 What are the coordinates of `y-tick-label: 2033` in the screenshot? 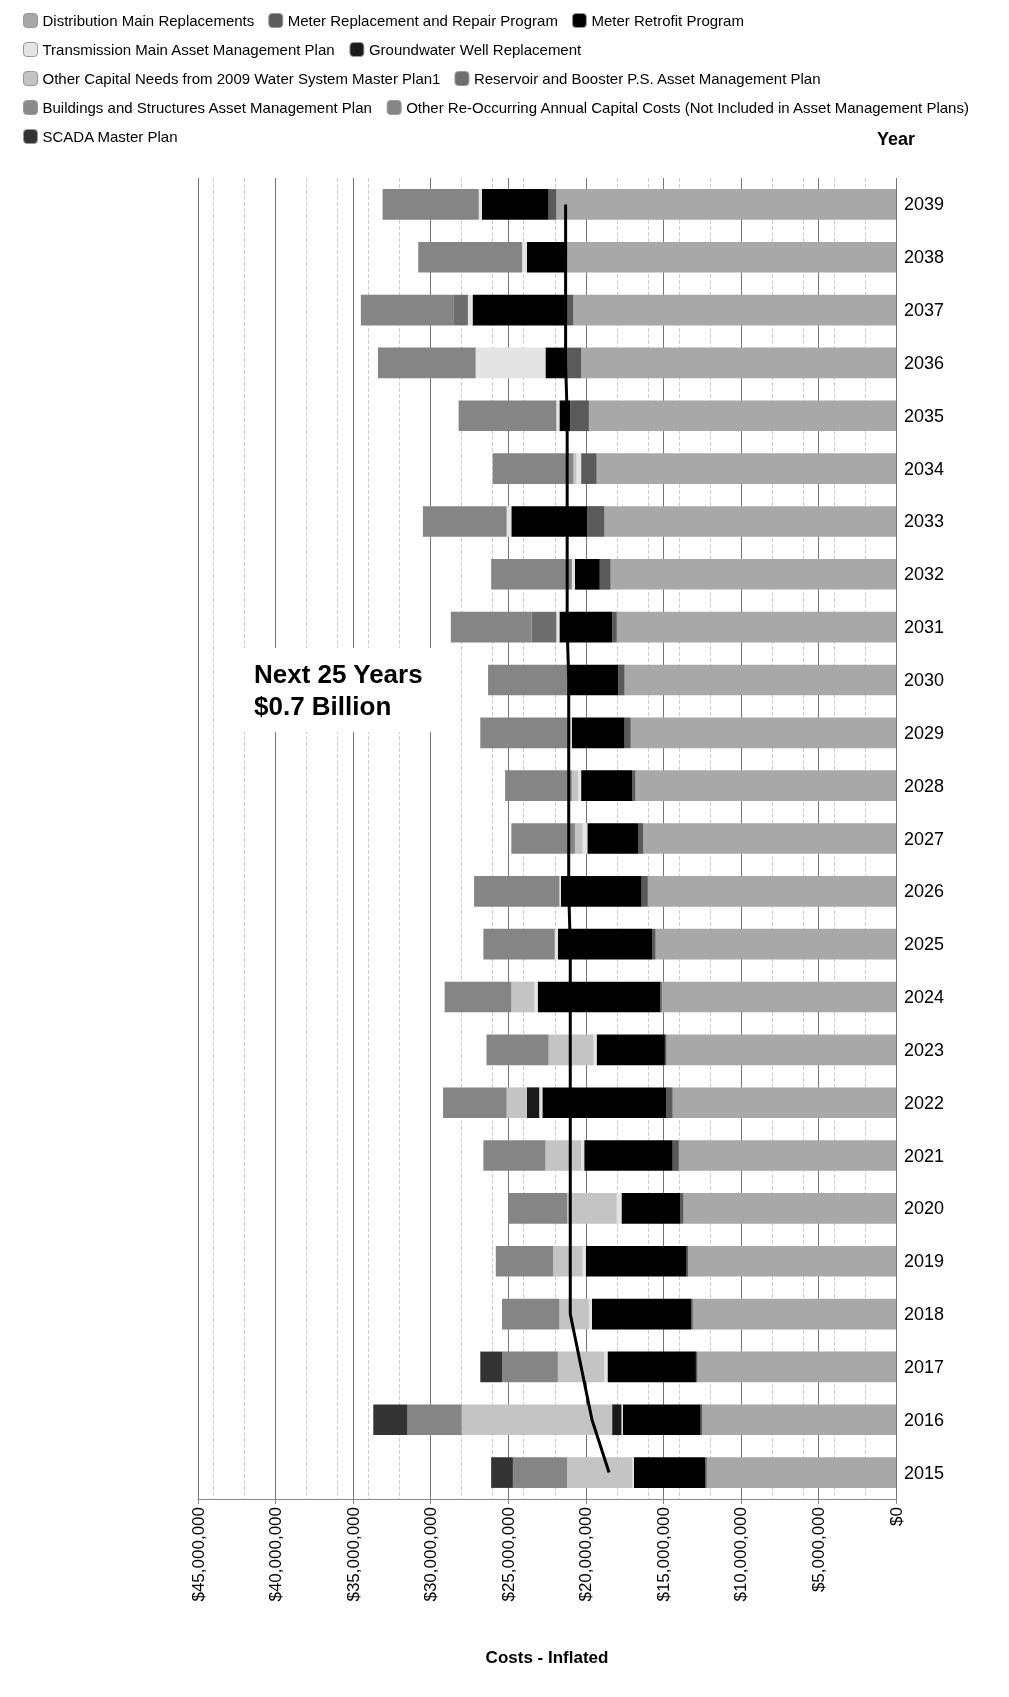 It's located at (924, 521).